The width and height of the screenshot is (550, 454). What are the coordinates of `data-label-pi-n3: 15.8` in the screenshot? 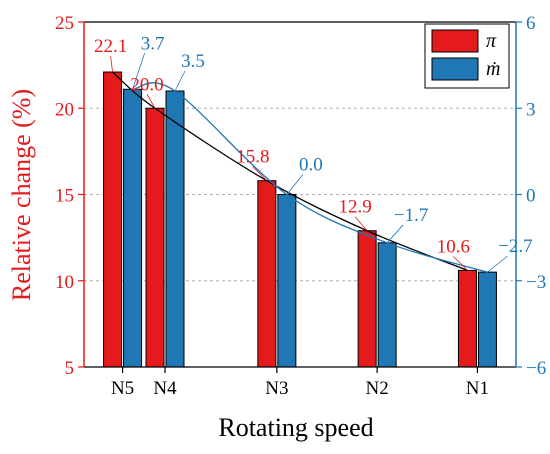 It's located at (252, 157).